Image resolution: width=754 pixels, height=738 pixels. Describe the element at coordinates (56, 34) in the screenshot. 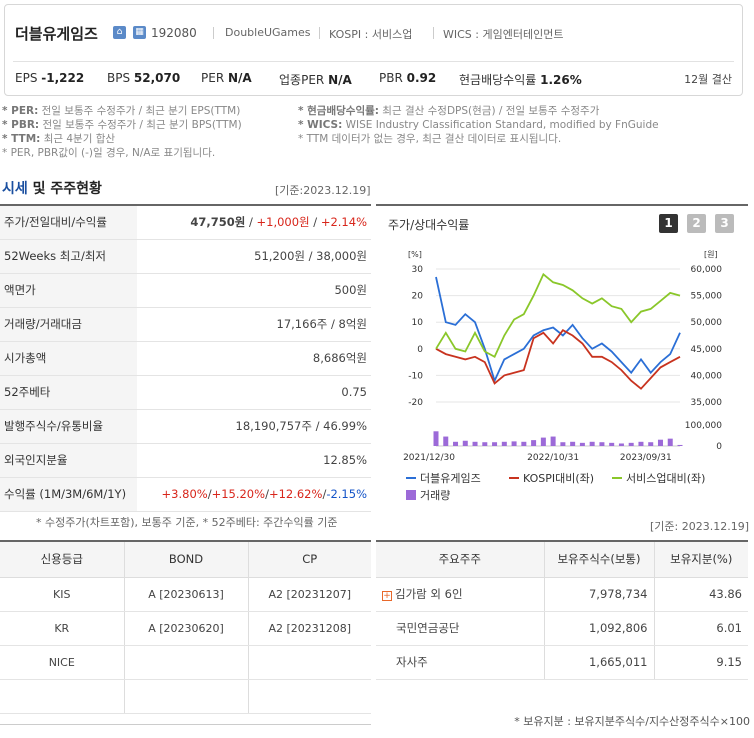

I see `company-name: 더블유게임즈` at that location.